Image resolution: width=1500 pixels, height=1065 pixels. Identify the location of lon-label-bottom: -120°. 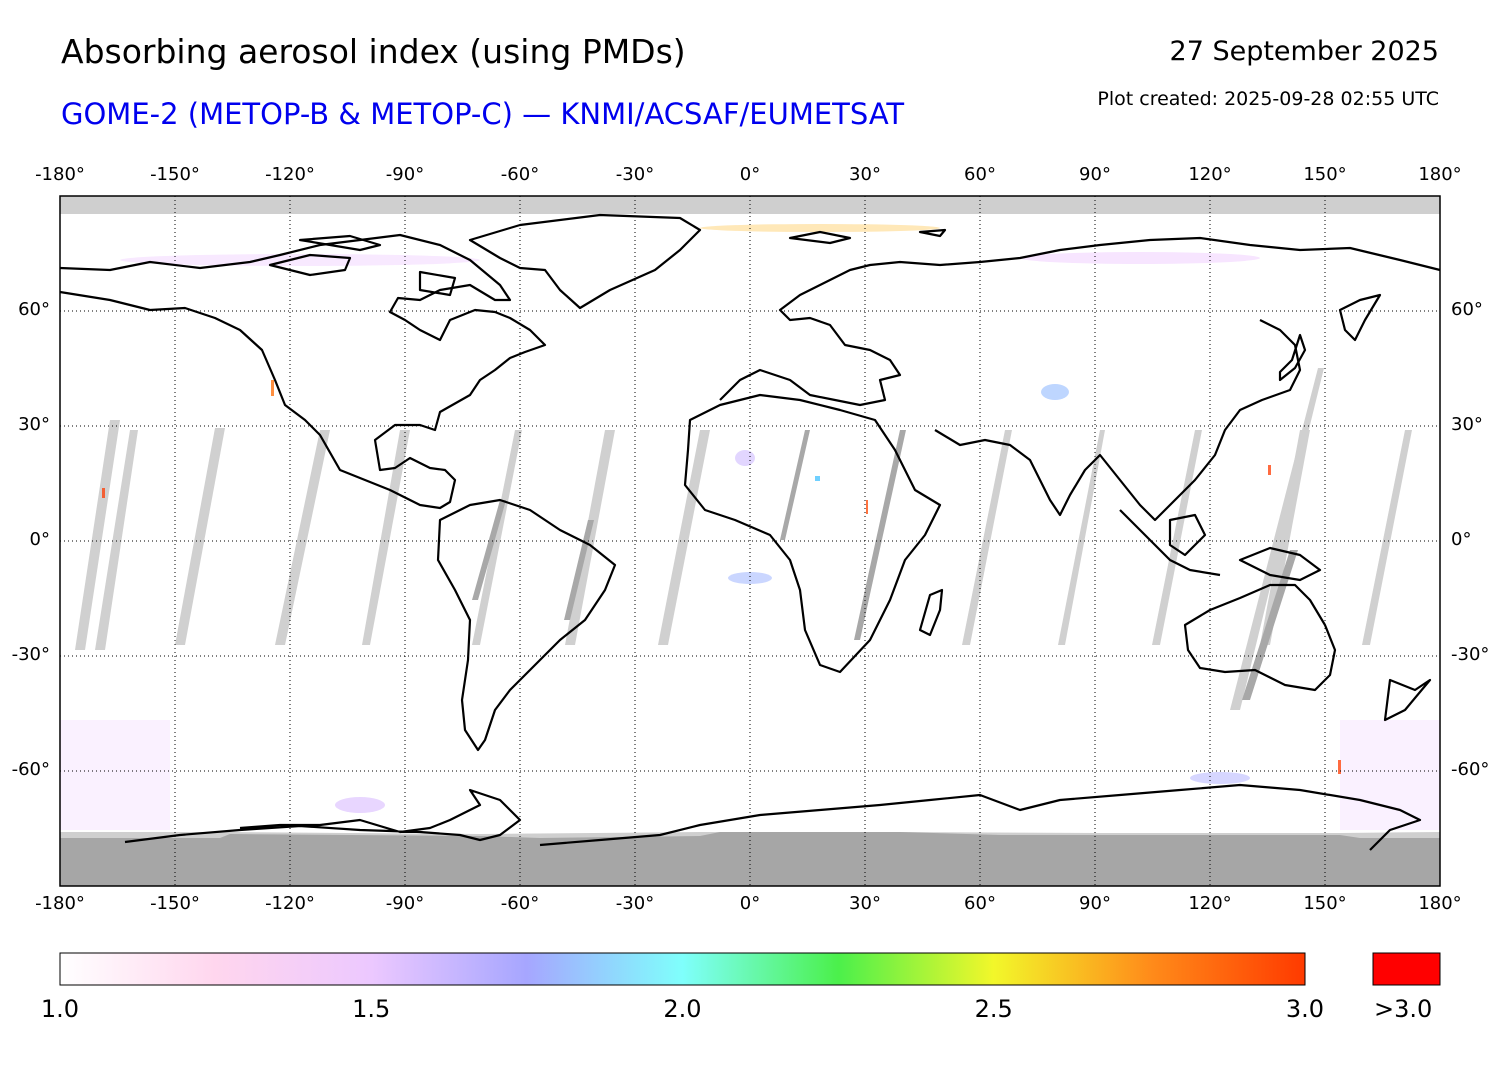
(290, 903).